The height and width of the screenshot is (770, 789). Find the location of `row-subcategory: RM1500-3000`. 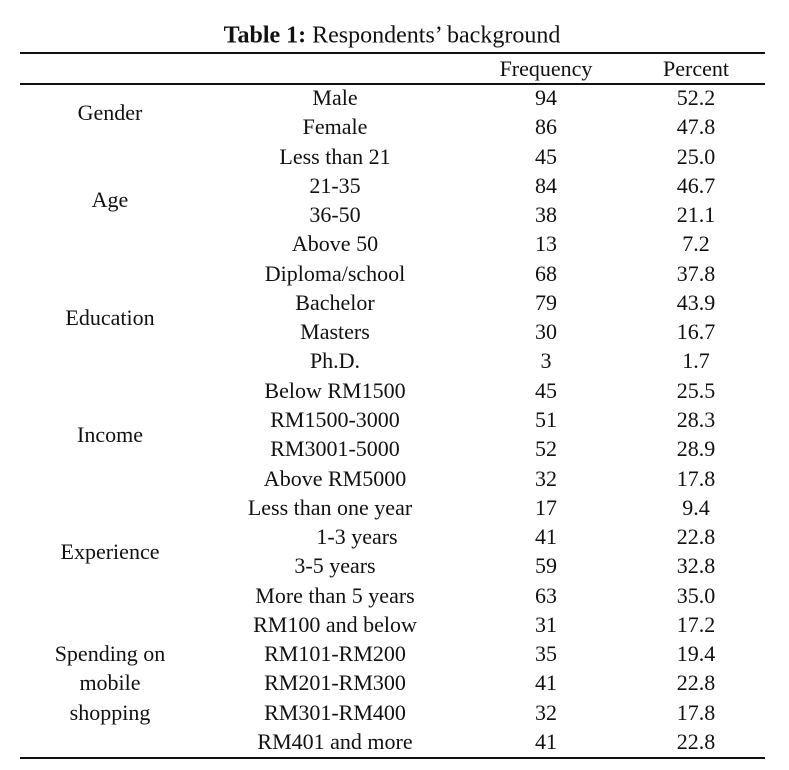

row-subcategory: RM1500-3000 is located at coordinates (335, 419).